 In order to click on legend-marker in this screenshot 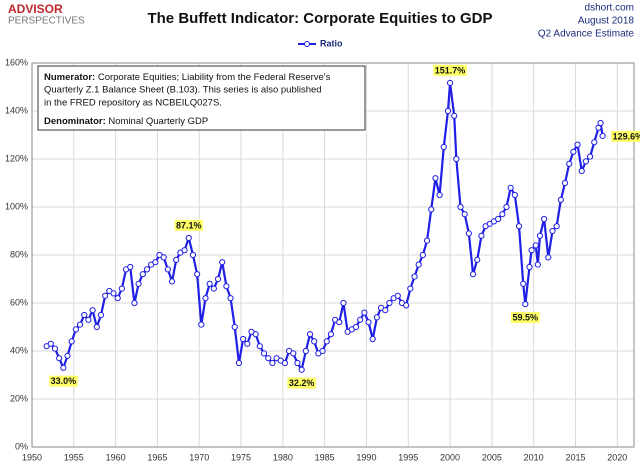, I will do `click(307, 44)`.